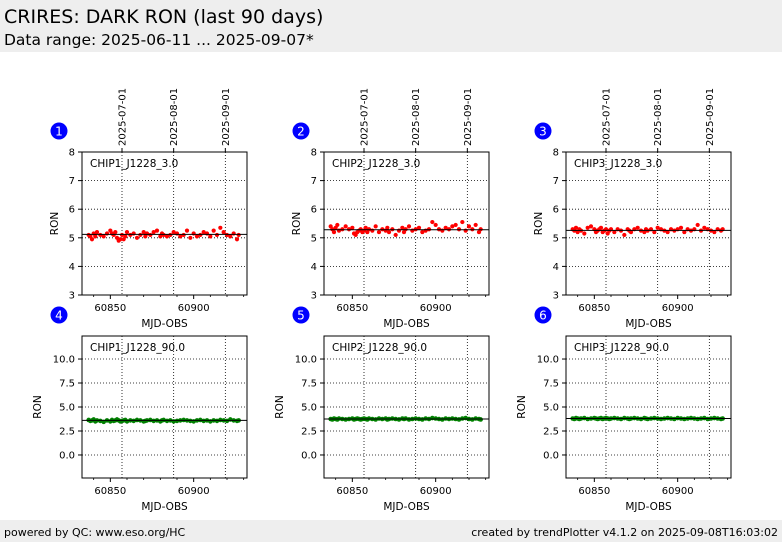 Image resolution: width=782 pixels, height=542 pixels. Describe the element at coordinates (137, 348) in the screenshot. I see `panel-label: CHIP1_J1228_90.0` at that location.